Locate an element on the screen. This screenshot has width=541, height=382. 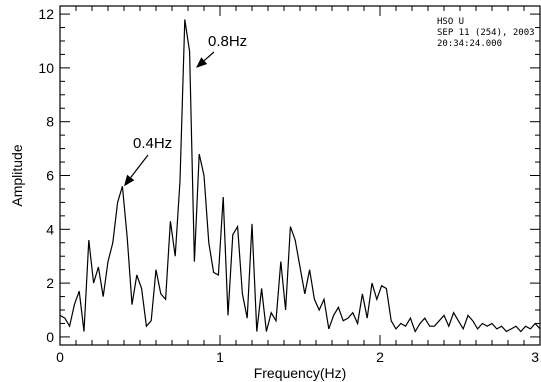
stamp-line: 20:34:24.000 is located at coordinates (469, 44).